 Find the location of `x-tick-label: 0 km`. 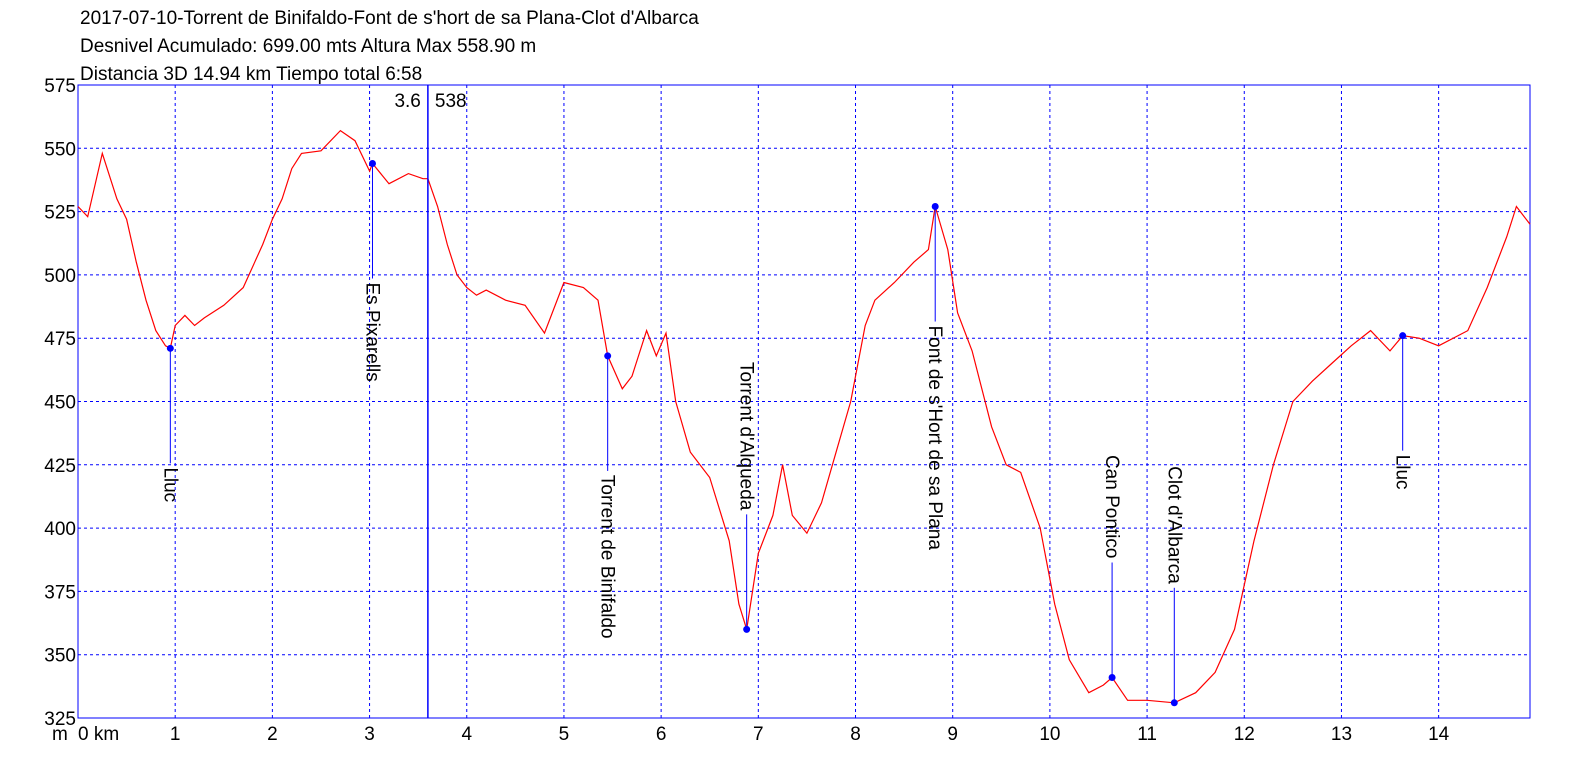

x-tick-label: 0 km is located at coordinates (98, 734).